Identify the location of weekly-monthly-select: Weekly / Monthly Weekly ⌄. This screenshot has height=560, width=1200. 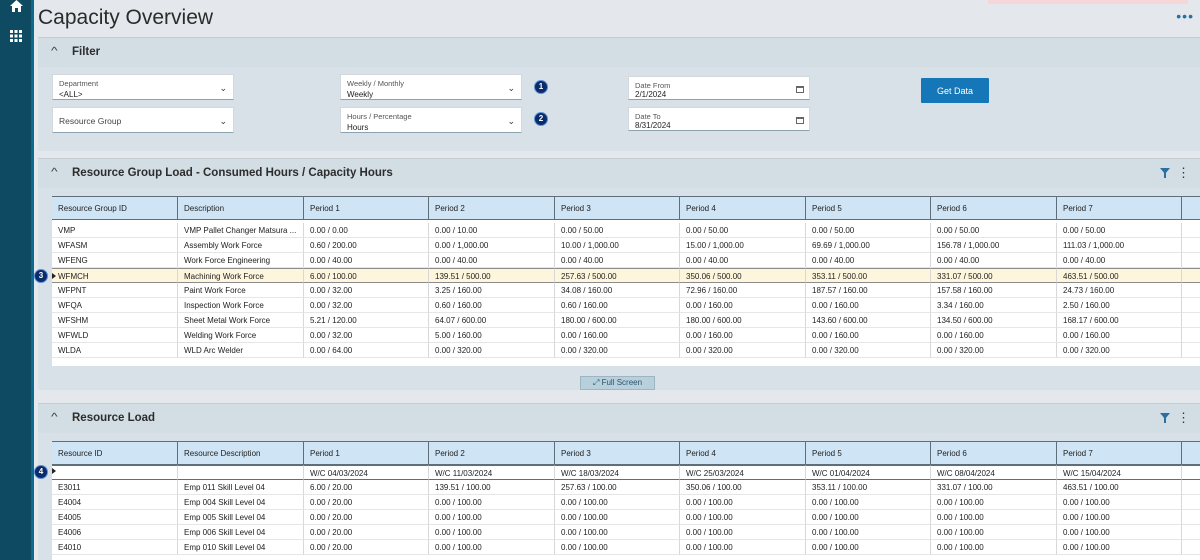
(431, 87).